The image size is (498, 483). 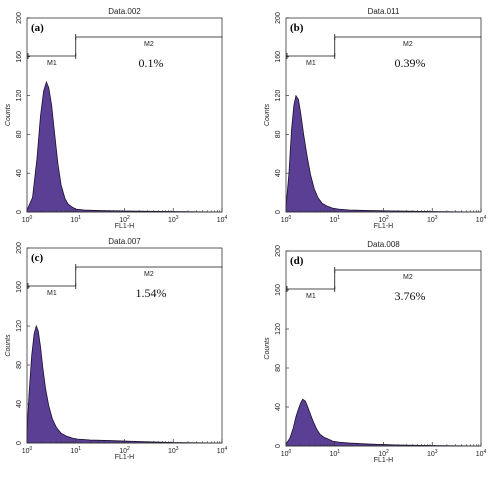 What do you see at coordinates (297, 28) in the screenshot?
I see `panel-label: (b)` at bounding box center [297, 28].